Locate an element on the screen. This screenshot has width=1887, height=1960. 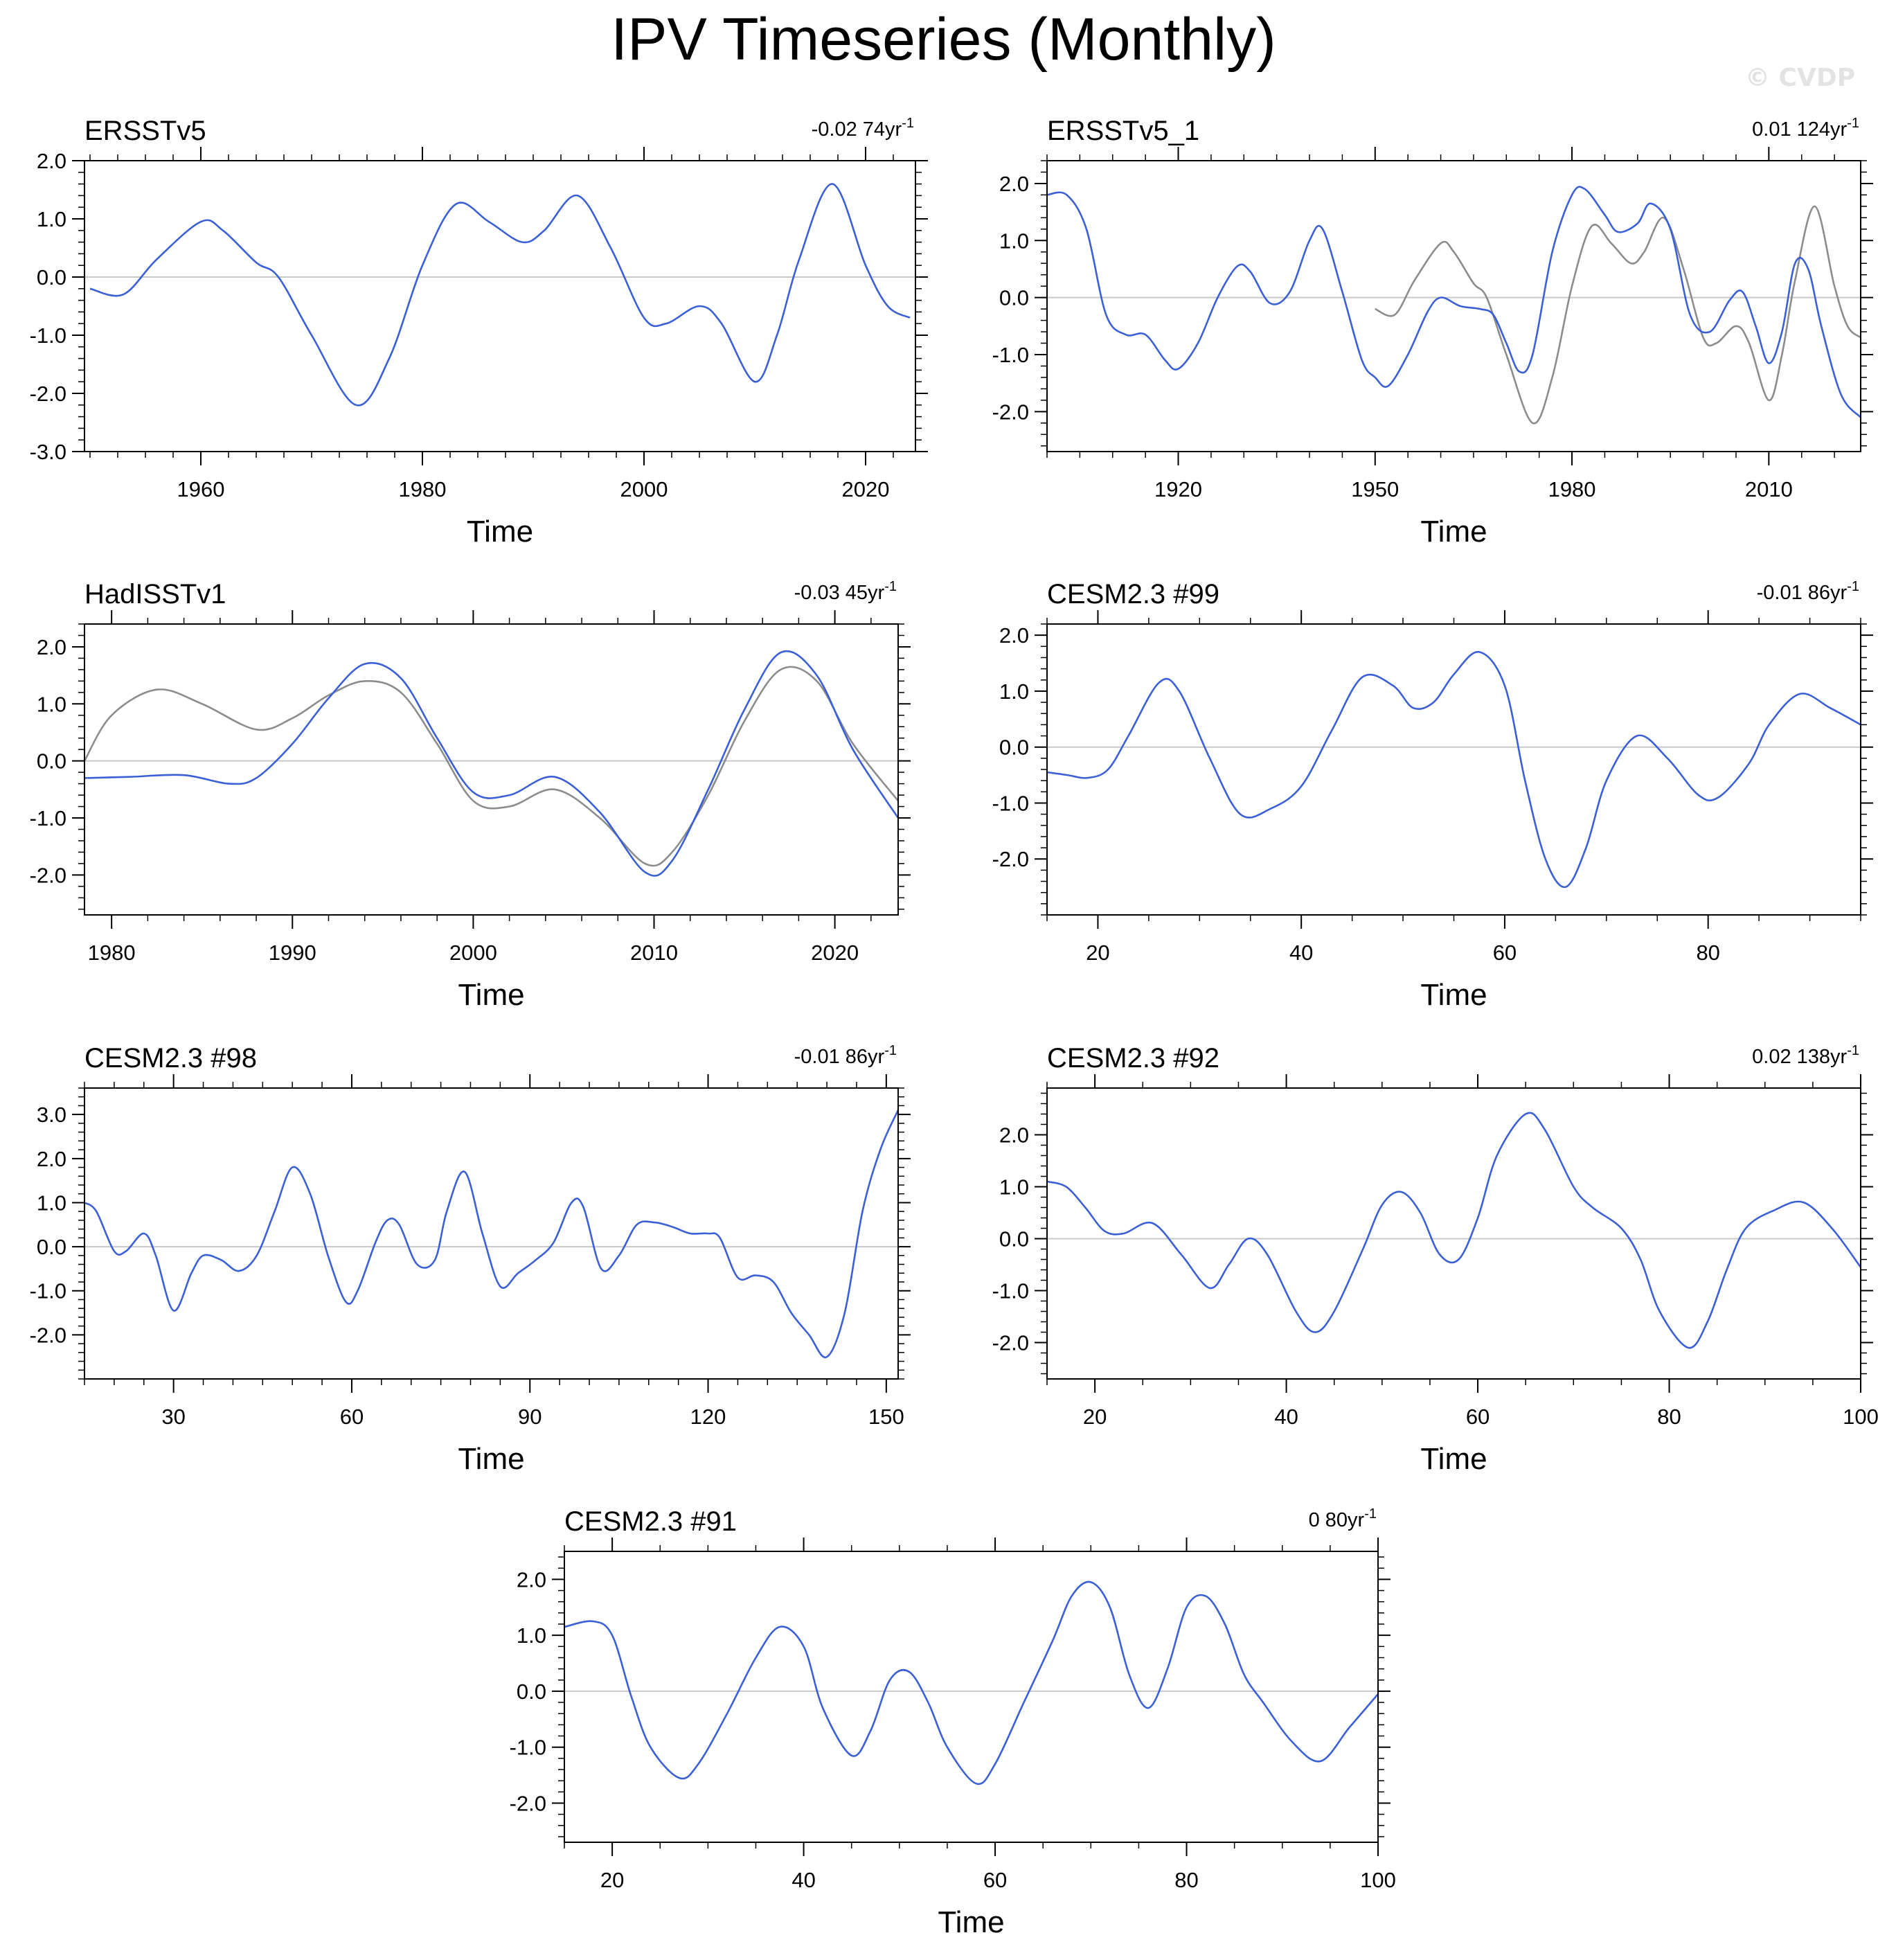
trend-value: 0.02 138yr is located at coordinates (1800, 1057).